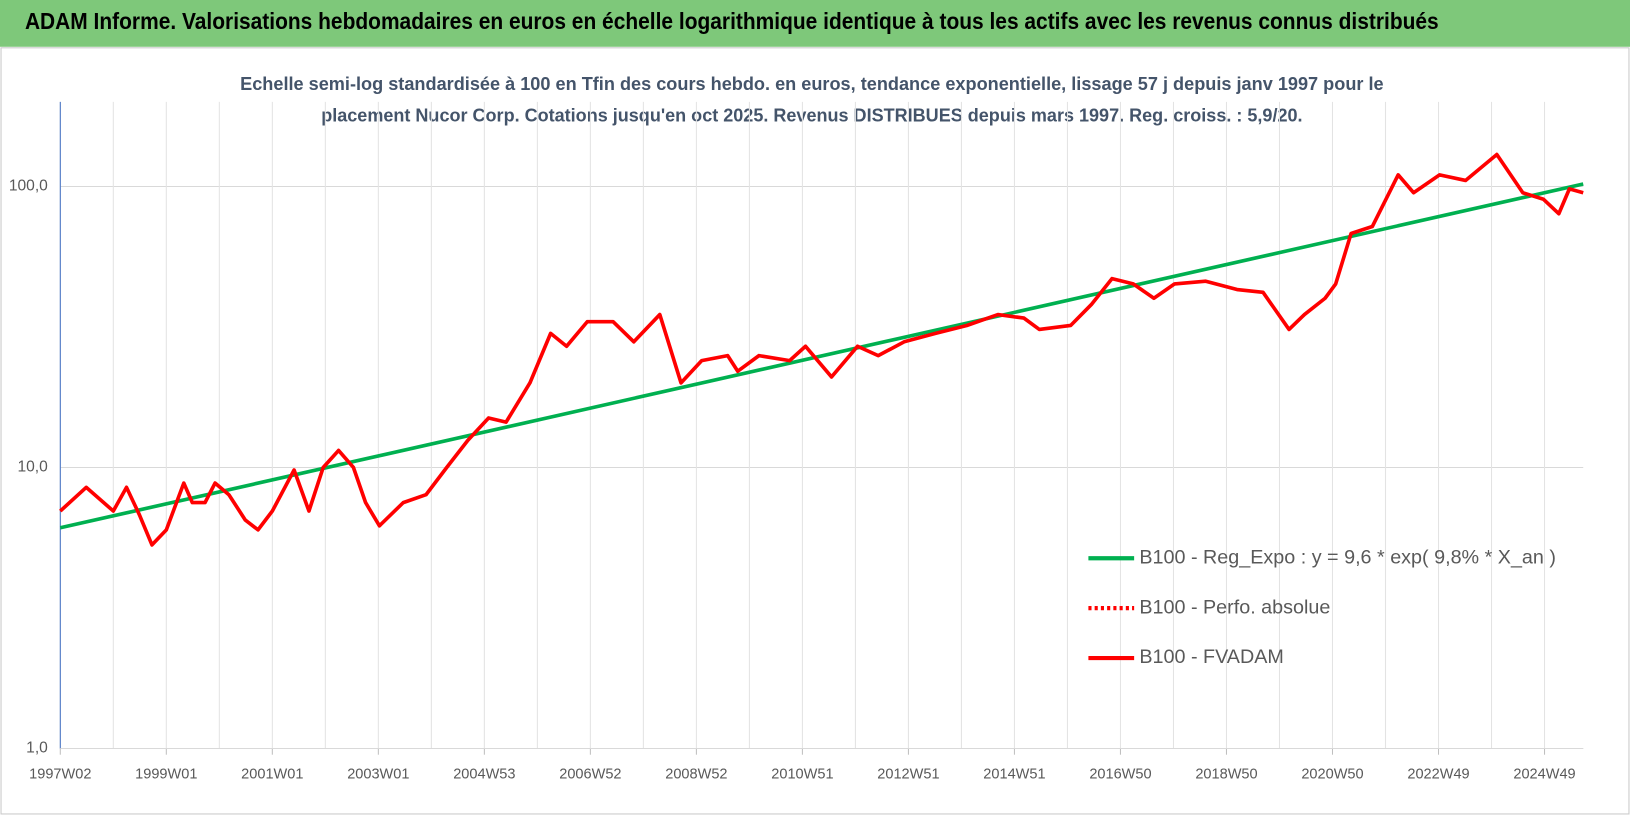 The width and height of the screenshot is (1630, 815). I want to click on legend-label: B100 - FVADAM, so click(1211, 657).